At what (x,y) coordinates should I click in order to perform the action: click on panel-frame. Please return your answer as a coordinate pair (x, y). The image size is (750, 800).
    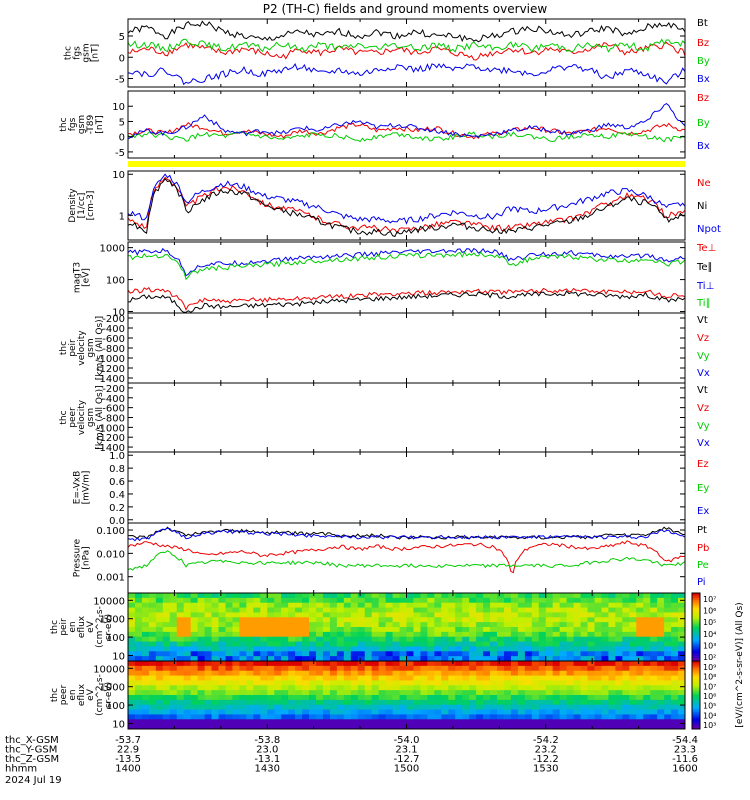
    Looking at the image, I should click on (406, 277).